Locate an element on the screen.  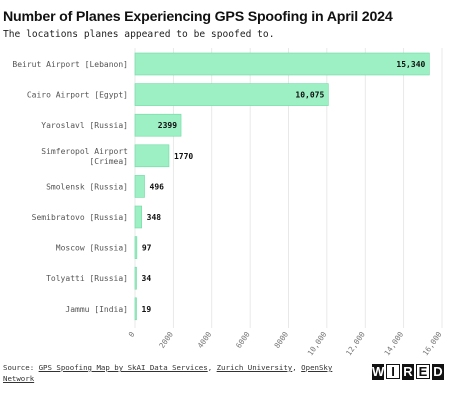
data-label: 34 is located at coordinates (147, 278).